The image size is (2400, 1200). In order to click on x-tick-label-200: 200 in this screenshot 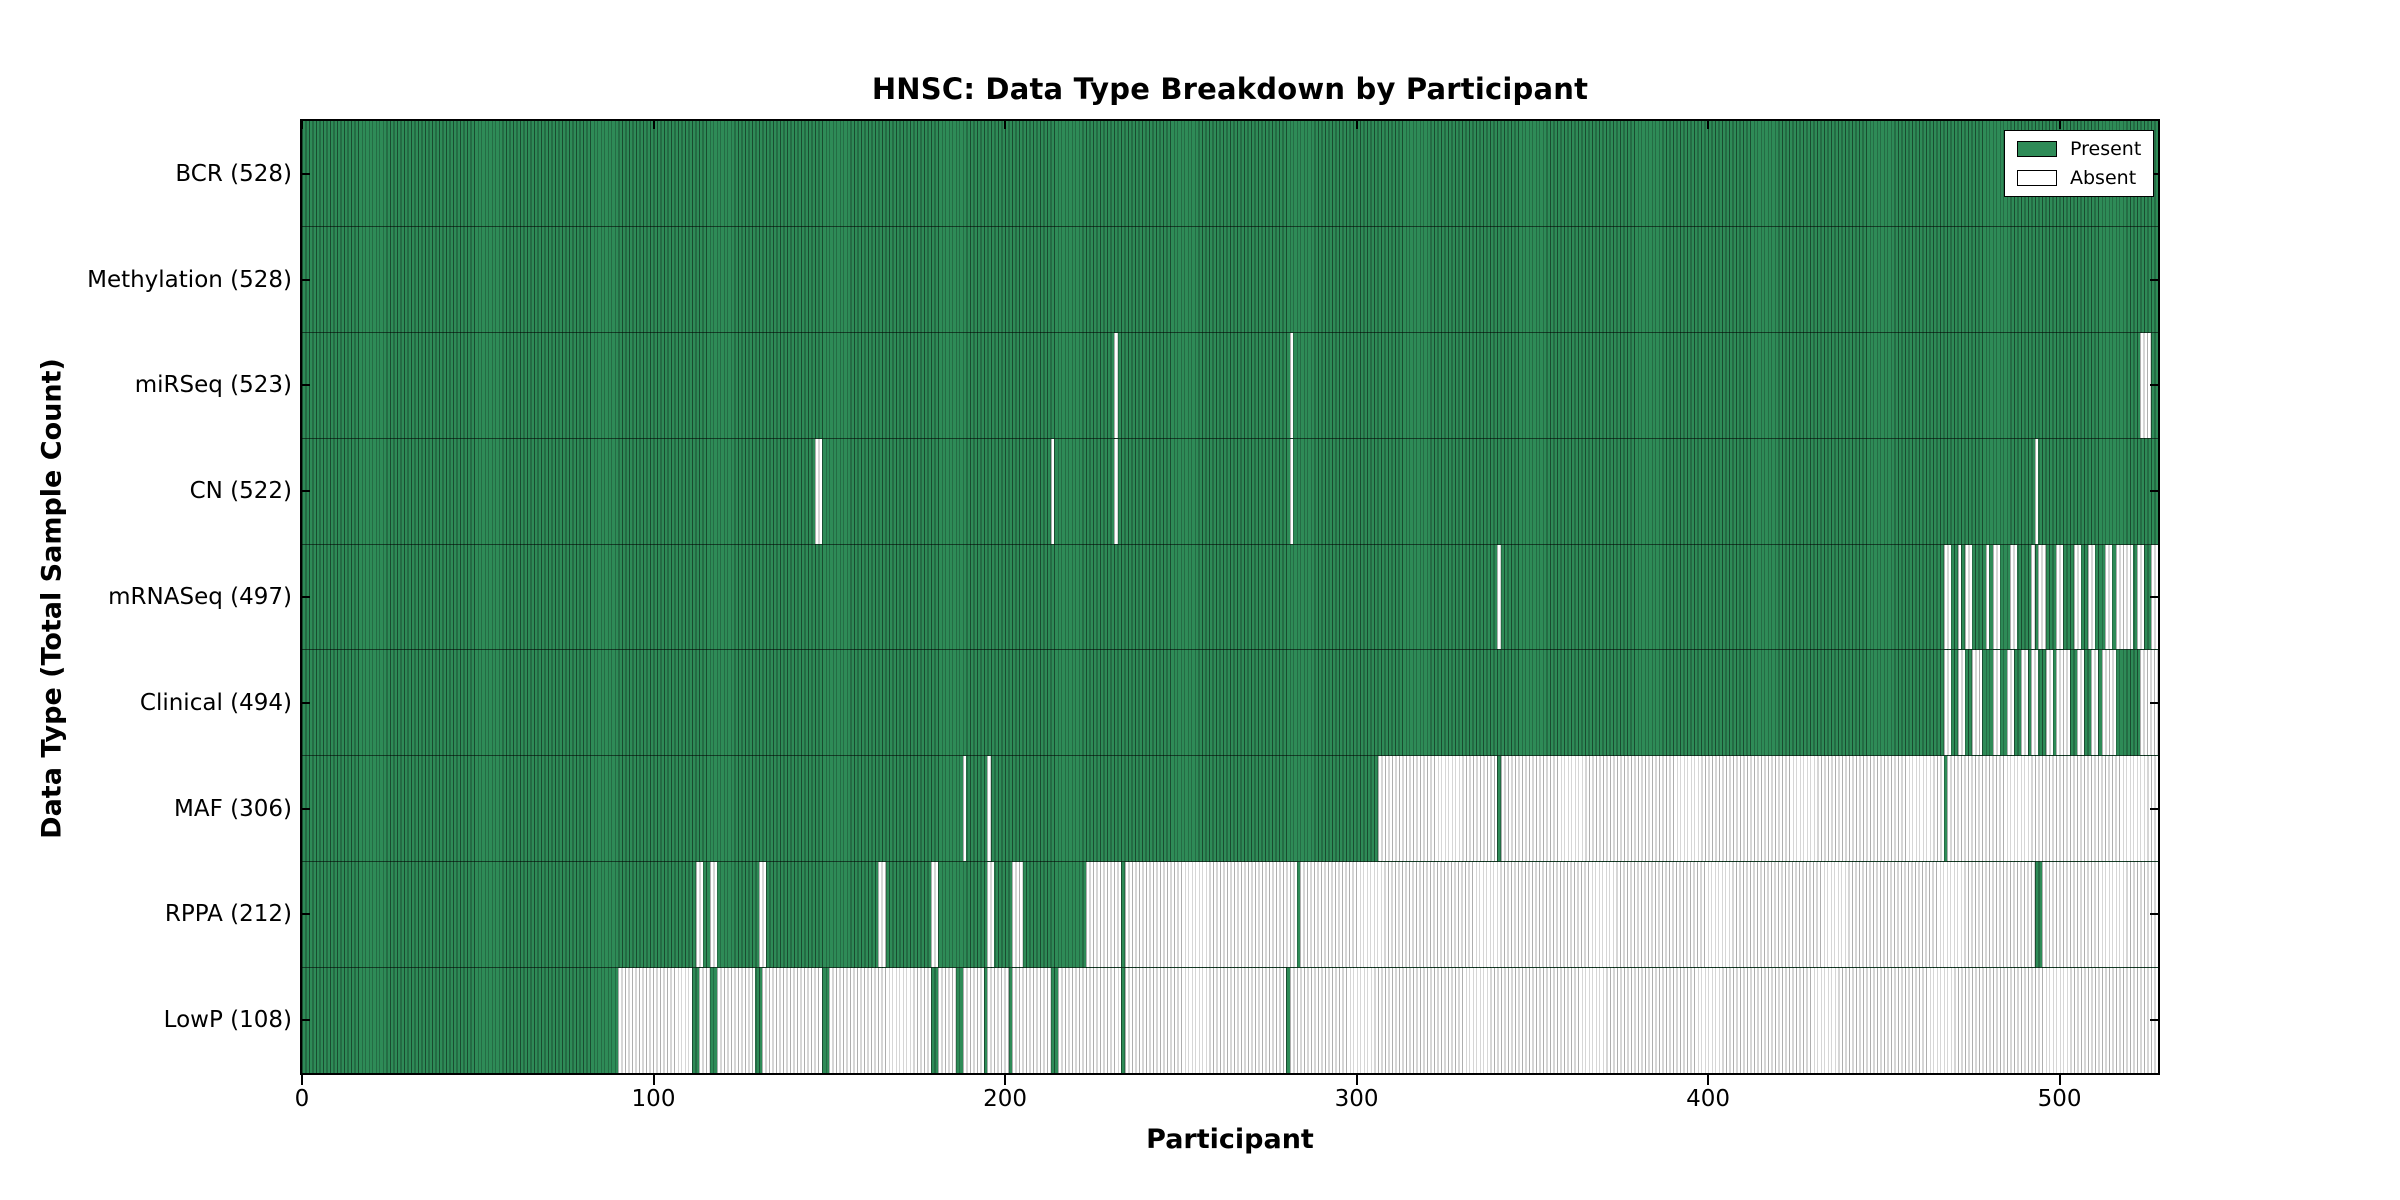, I will do `click(1005, 1099)`.